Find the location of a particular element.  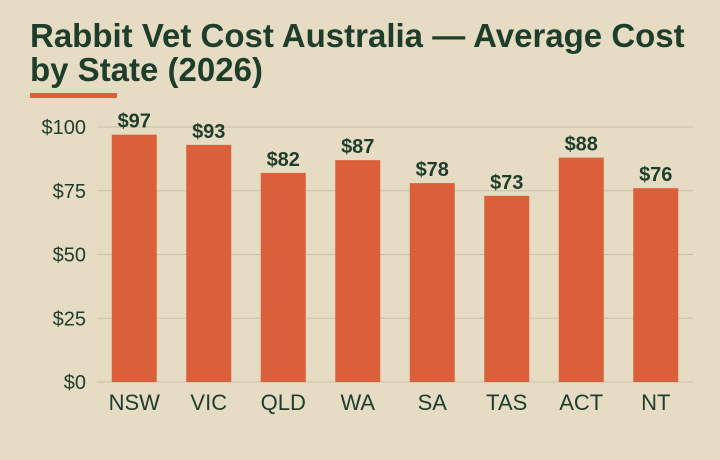

bar-value-label: $97 is located at coordinates (134, 122).